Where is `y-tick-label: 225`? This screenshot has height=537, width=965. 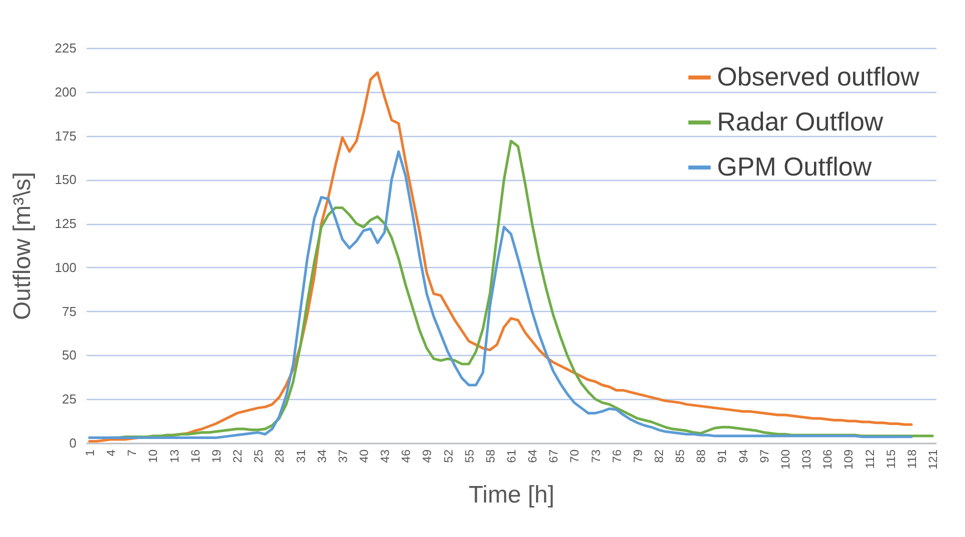 y-tick-label: 225 is located at coordinates (65, 48).